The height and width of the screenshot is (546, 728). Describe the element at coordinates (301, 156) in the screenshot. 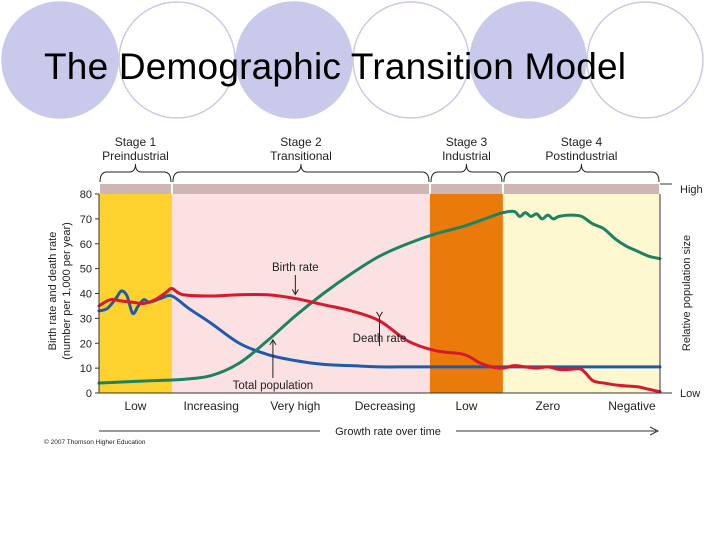

I see `stage-2-label: Transitional` at that location.